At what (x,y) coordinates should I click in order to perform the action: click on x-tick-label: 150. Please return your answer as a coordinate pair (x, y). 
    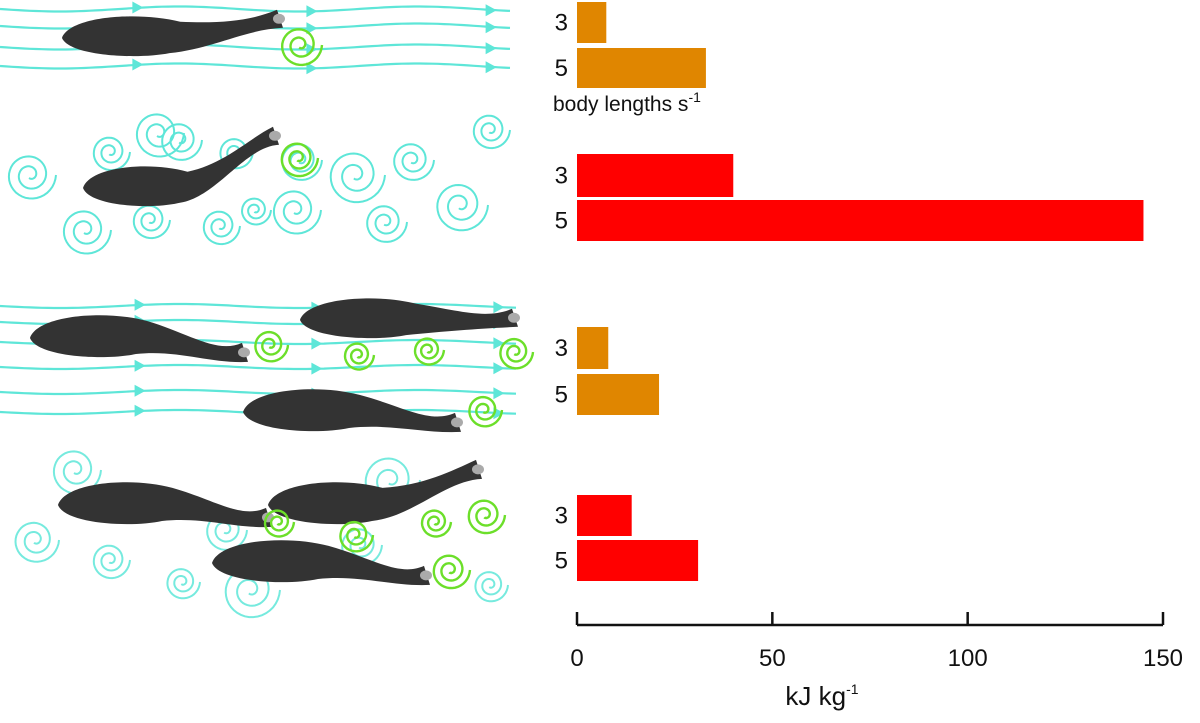
    Looking at the image, I should click on (1163, 658).